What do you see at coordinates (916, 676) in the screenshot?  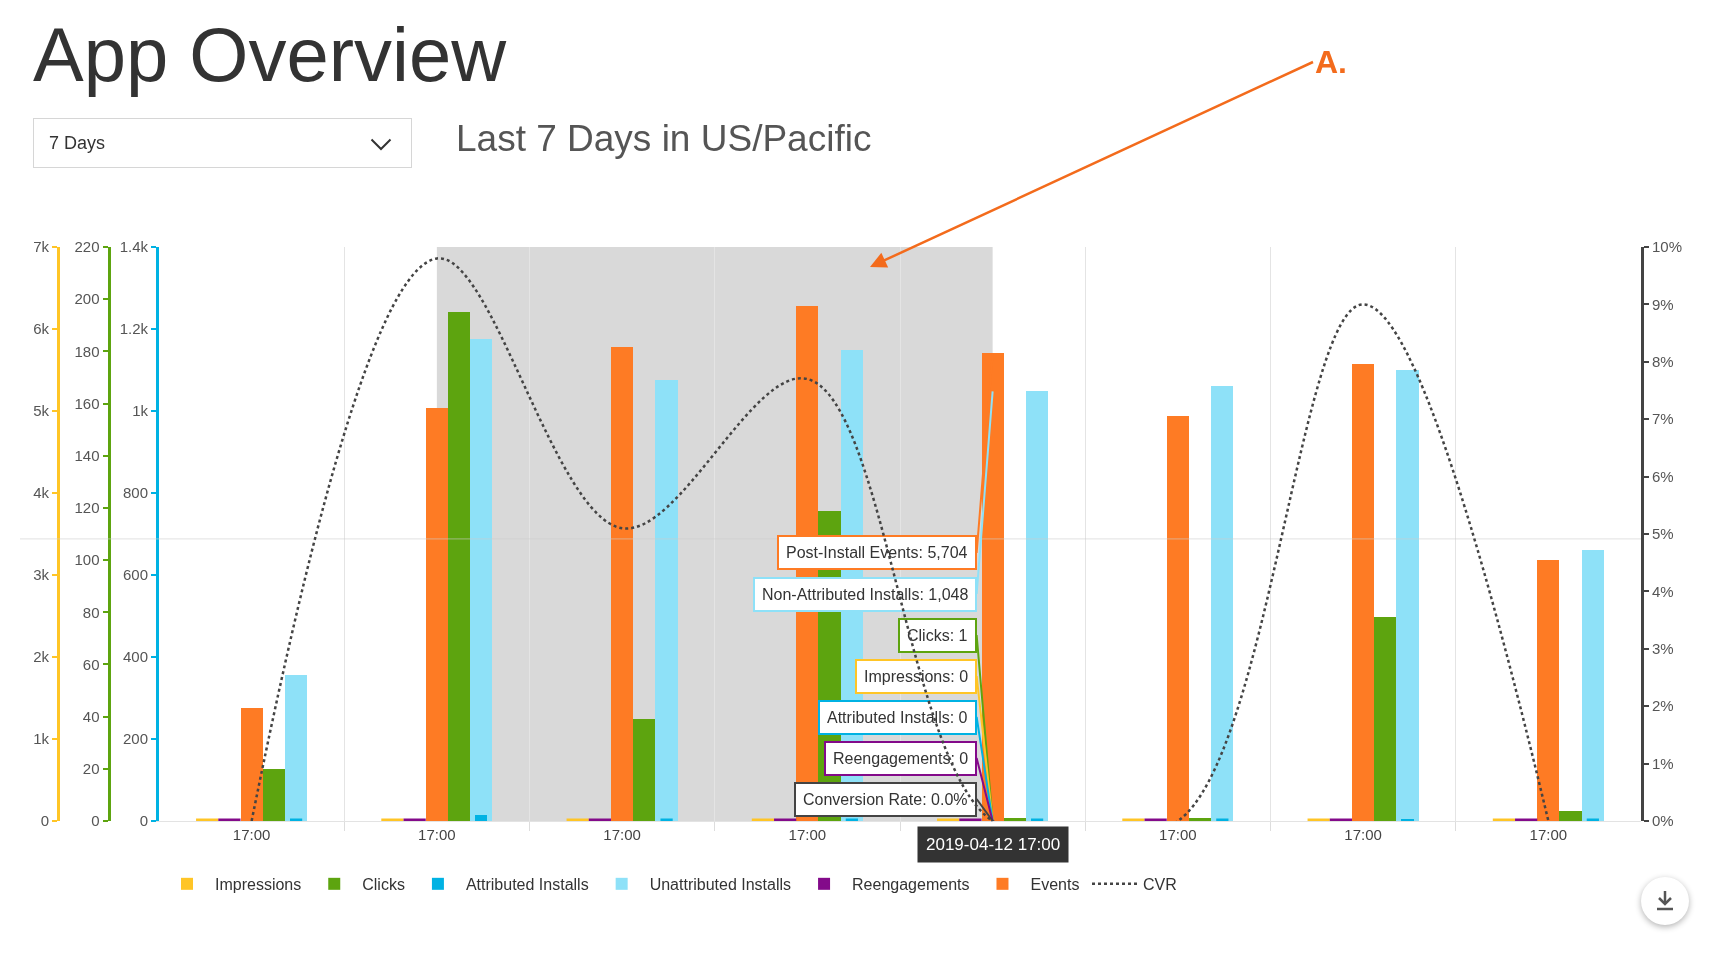 I see `annotation: Impressions: 0` at bounding box center [916, 676].